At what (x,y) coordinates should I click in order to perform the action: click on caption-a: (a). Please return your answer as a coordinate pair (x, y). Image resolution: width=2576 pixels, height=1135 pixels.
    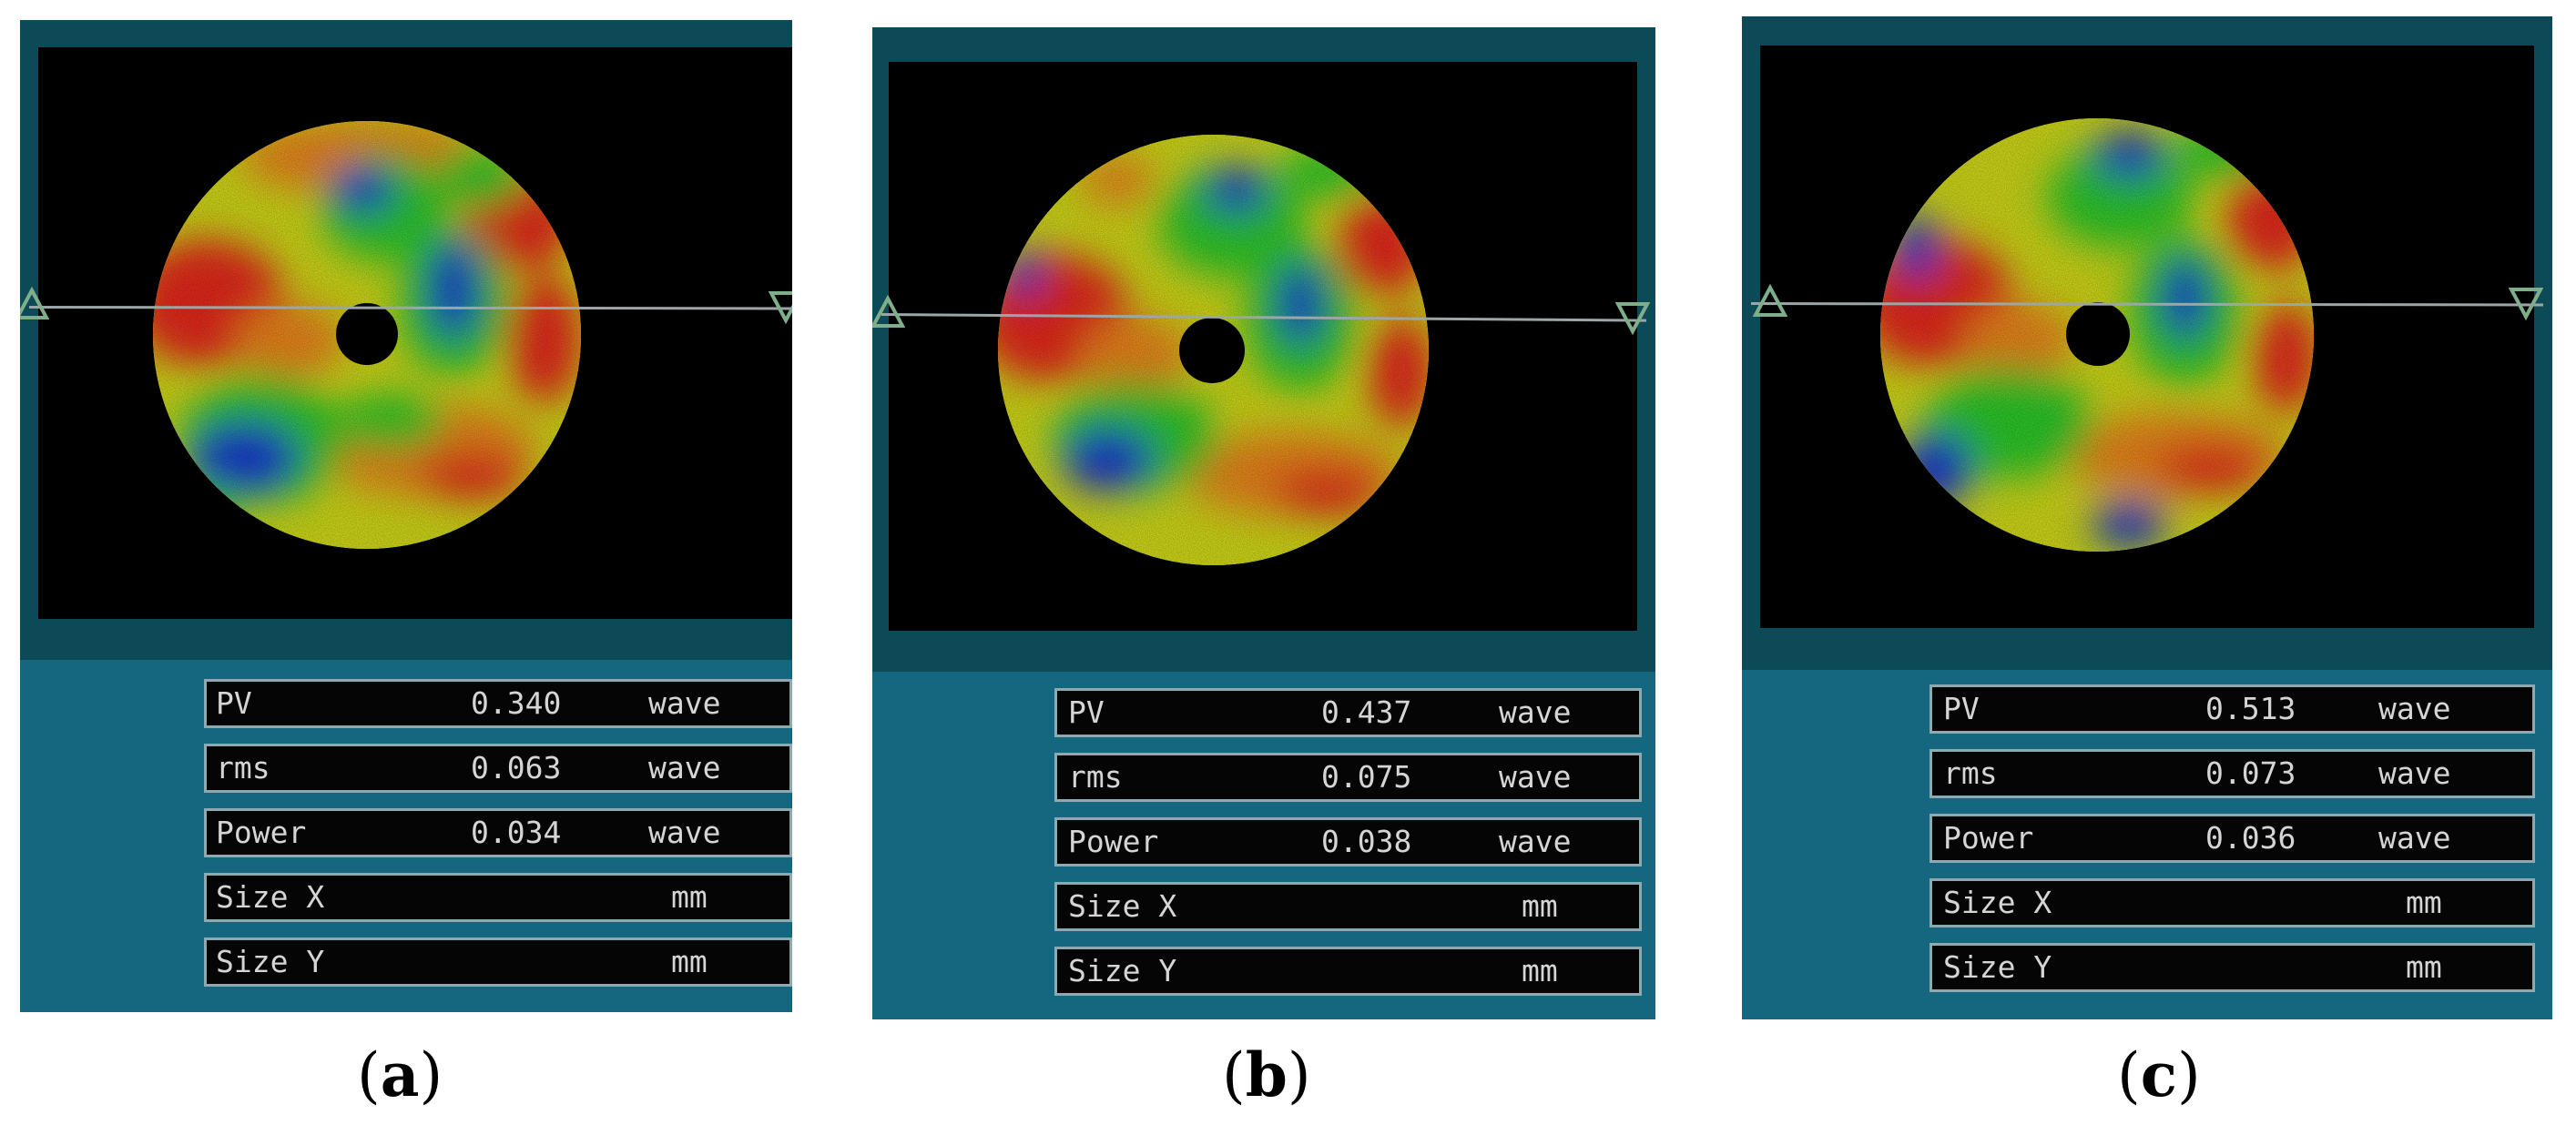
    Looking at the image, I should click on (400, 1074).